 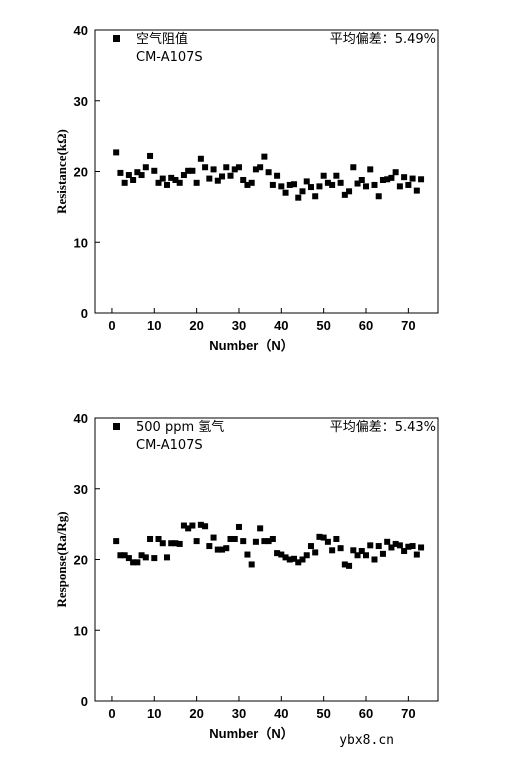 I want to click on x-tick-label: 40, so click(x=281, y=713).